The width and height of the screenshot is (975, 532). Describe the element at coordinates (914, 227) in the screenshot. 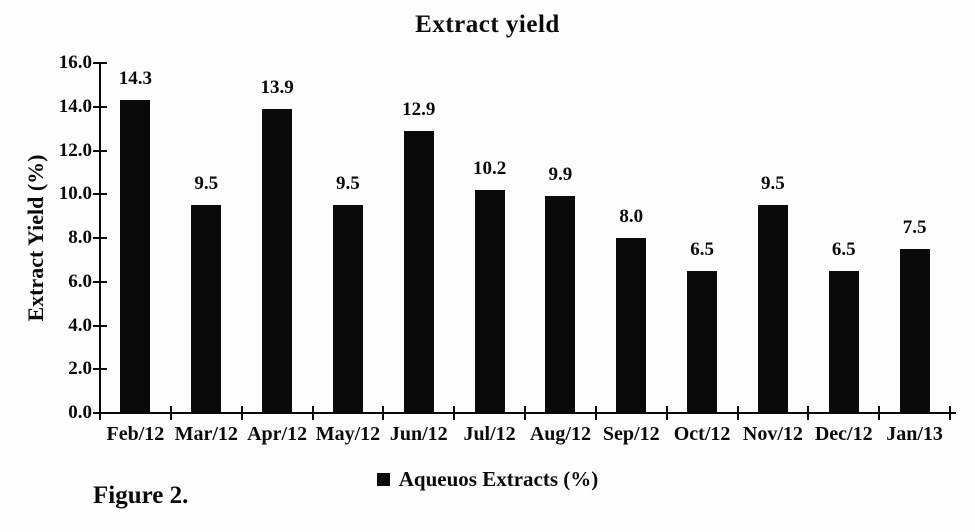

I see `bar-value-label: 7.5` at that location.